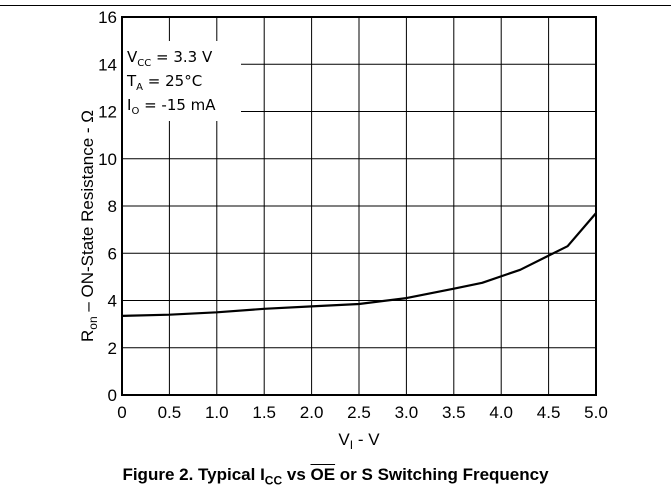 This screenshot has height=493, width=671. I want to click on x-tick-label: 4.0, so click(501, 412).